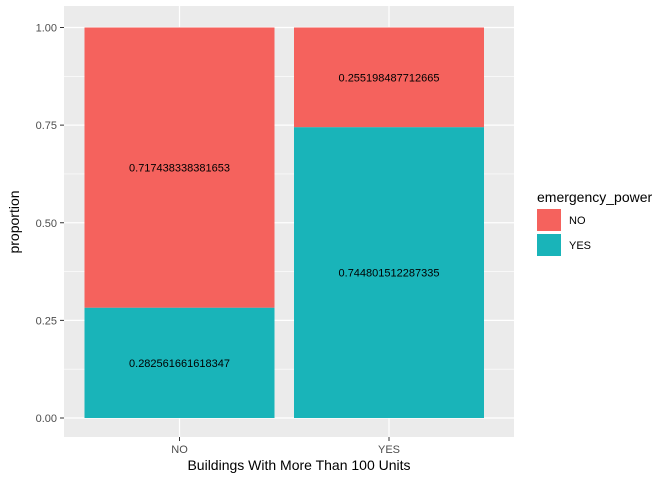 Image resolution: width=672 pixels, height=480 pixels. I want to click on legend-title: emergency_power, so click(595, 197).